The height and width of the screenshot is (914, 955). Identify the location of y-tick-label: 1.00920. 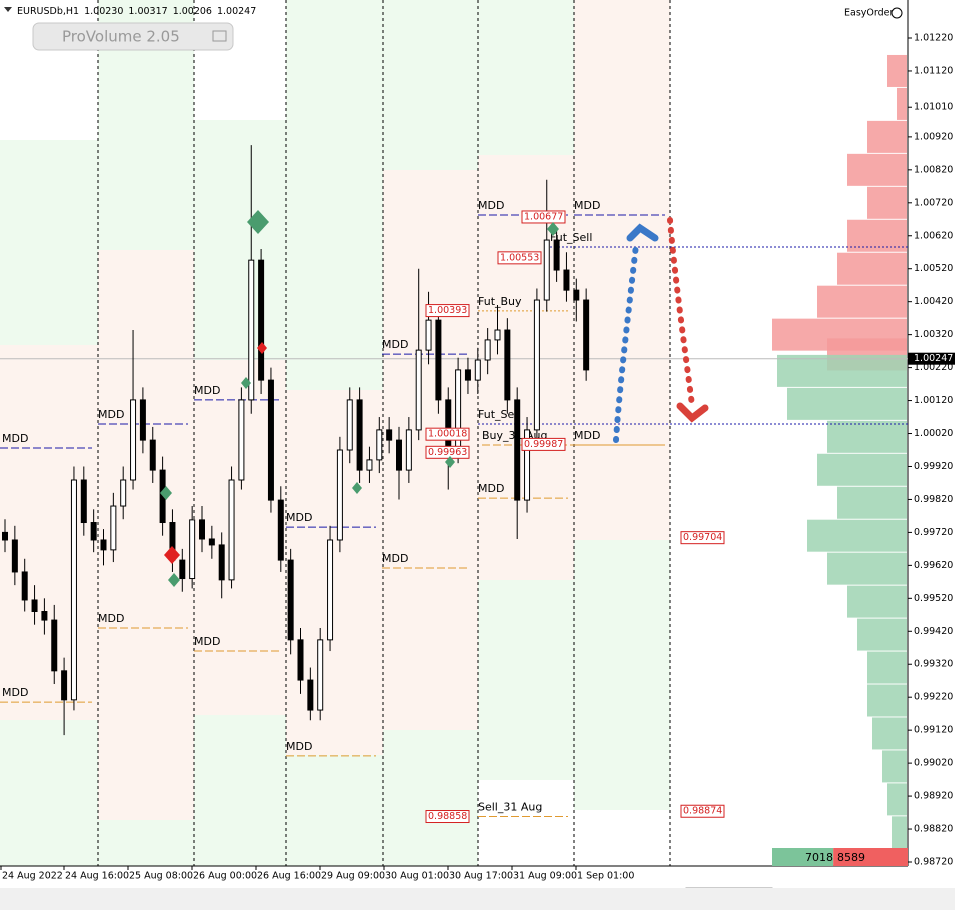
(933, 136).